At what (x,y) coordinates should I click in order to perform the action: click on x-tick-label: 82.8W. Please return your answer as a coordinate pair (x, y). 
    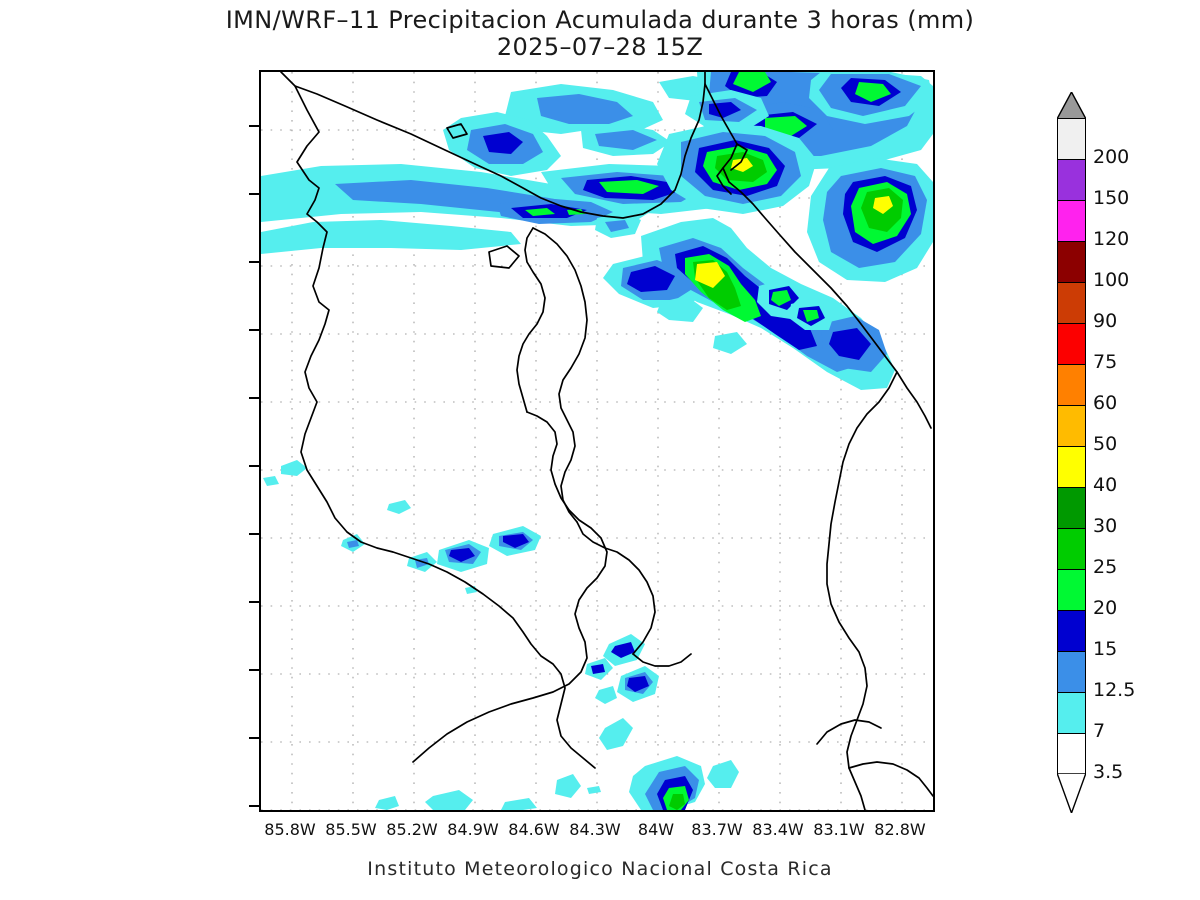
    Looking at the image, I should click on (900, 829).